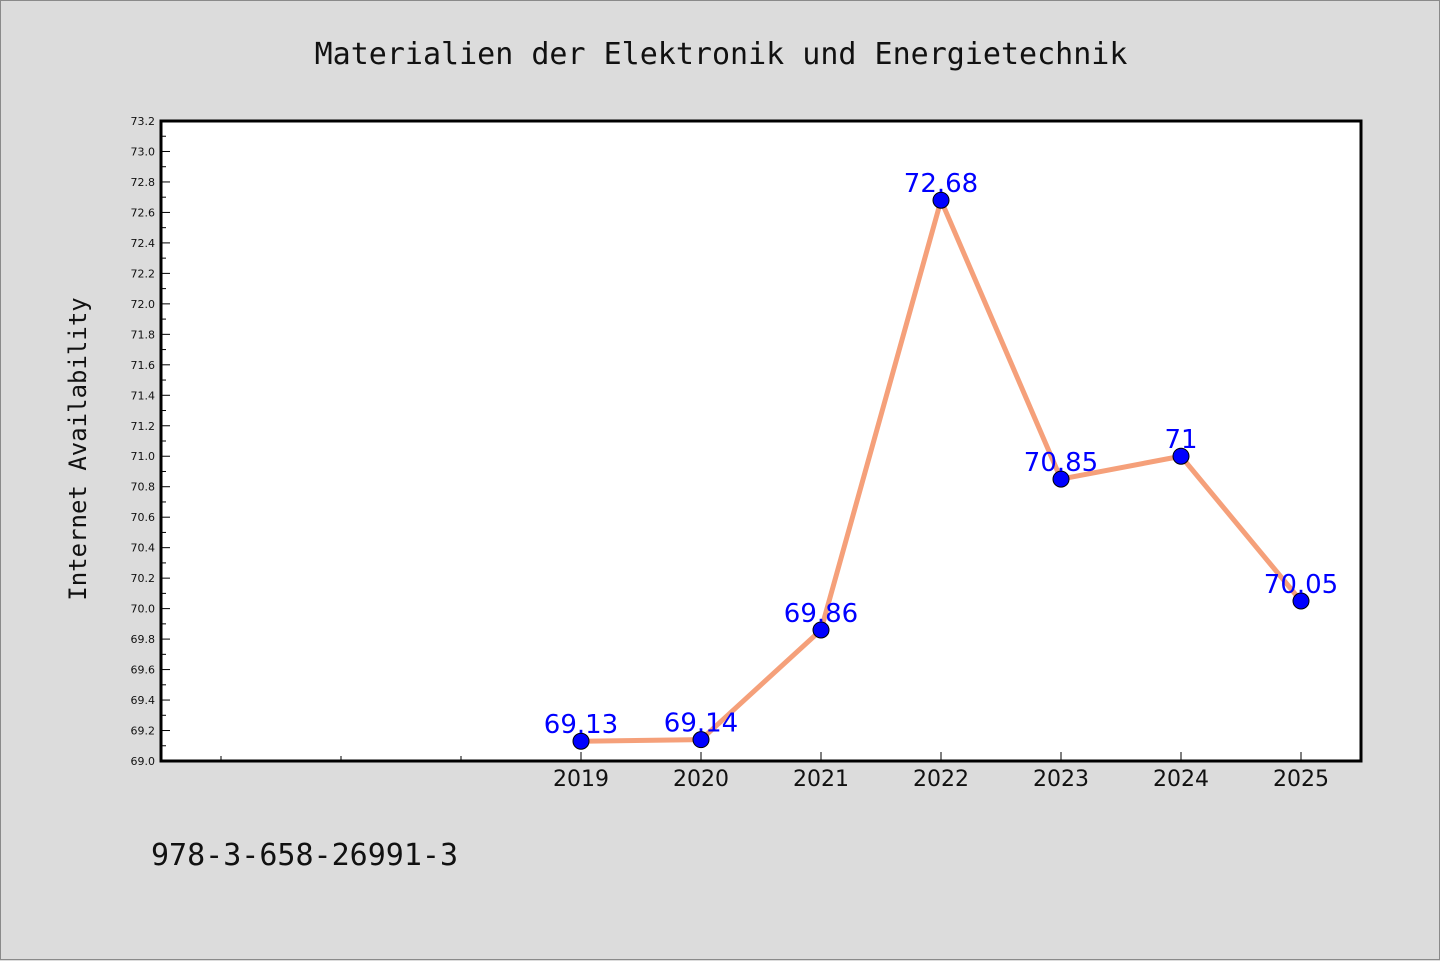 The image size is (1440, 961). I want to click on x-tick-label: 2022, so click(941, 779).